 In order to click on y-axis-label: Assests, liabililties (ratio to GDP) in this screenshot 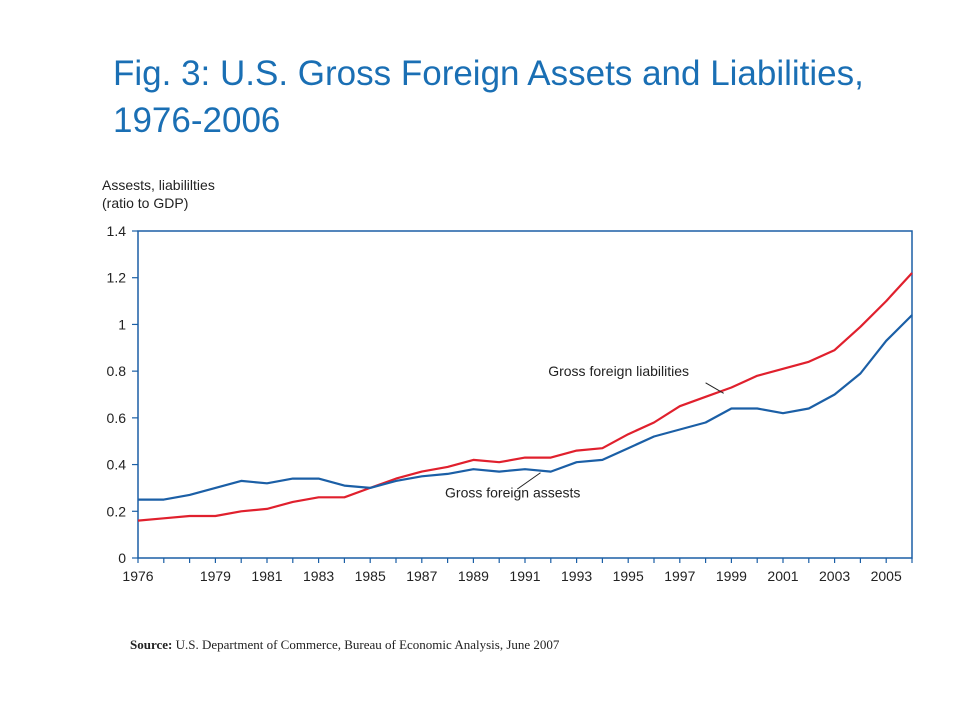, I will do `click(158, 194)`.